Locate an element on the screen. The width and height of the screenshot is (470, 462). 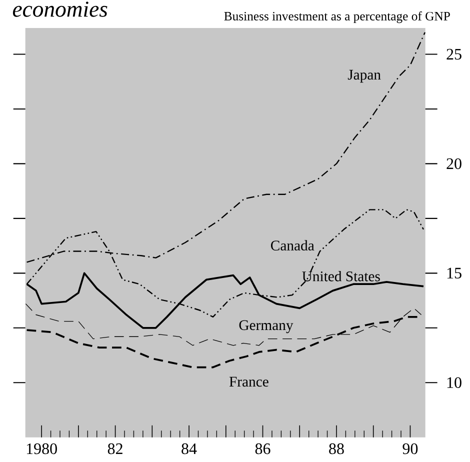
series-label: Japan is located at coordinates (364, 76).